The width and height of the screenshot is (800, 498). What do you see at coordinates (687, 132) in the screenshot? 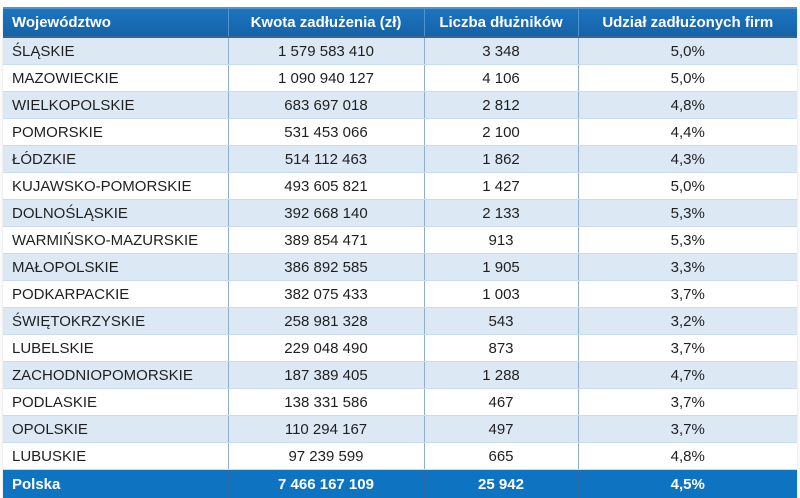
I see `cell-share: 4,4%` at bounding box center [687, 132].